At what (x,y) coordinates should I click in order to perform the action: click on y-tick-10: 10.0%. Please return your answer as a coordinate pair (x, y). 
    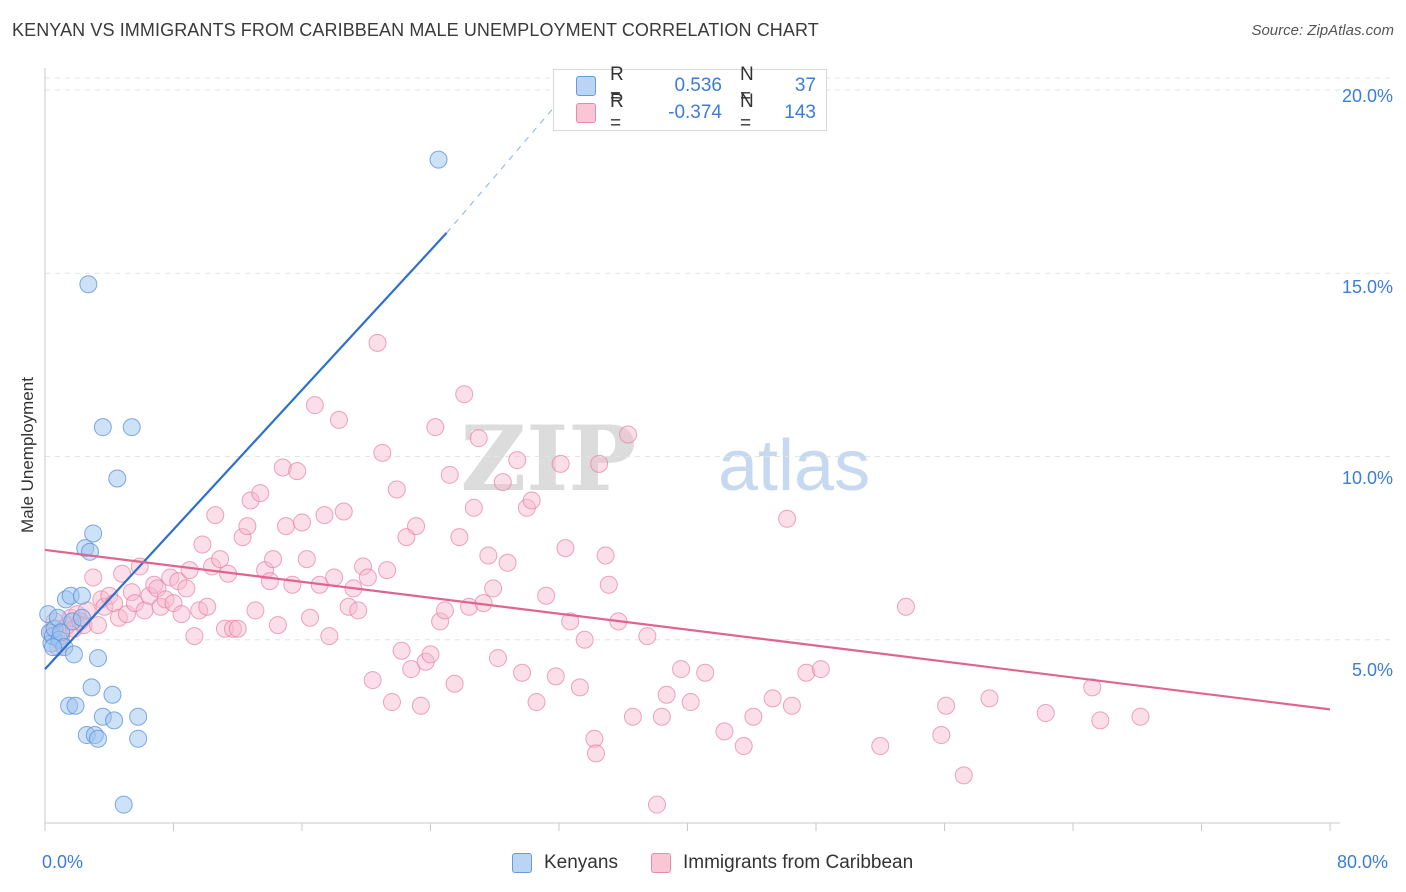
    Looking at the image, I should click on (1367, 478).